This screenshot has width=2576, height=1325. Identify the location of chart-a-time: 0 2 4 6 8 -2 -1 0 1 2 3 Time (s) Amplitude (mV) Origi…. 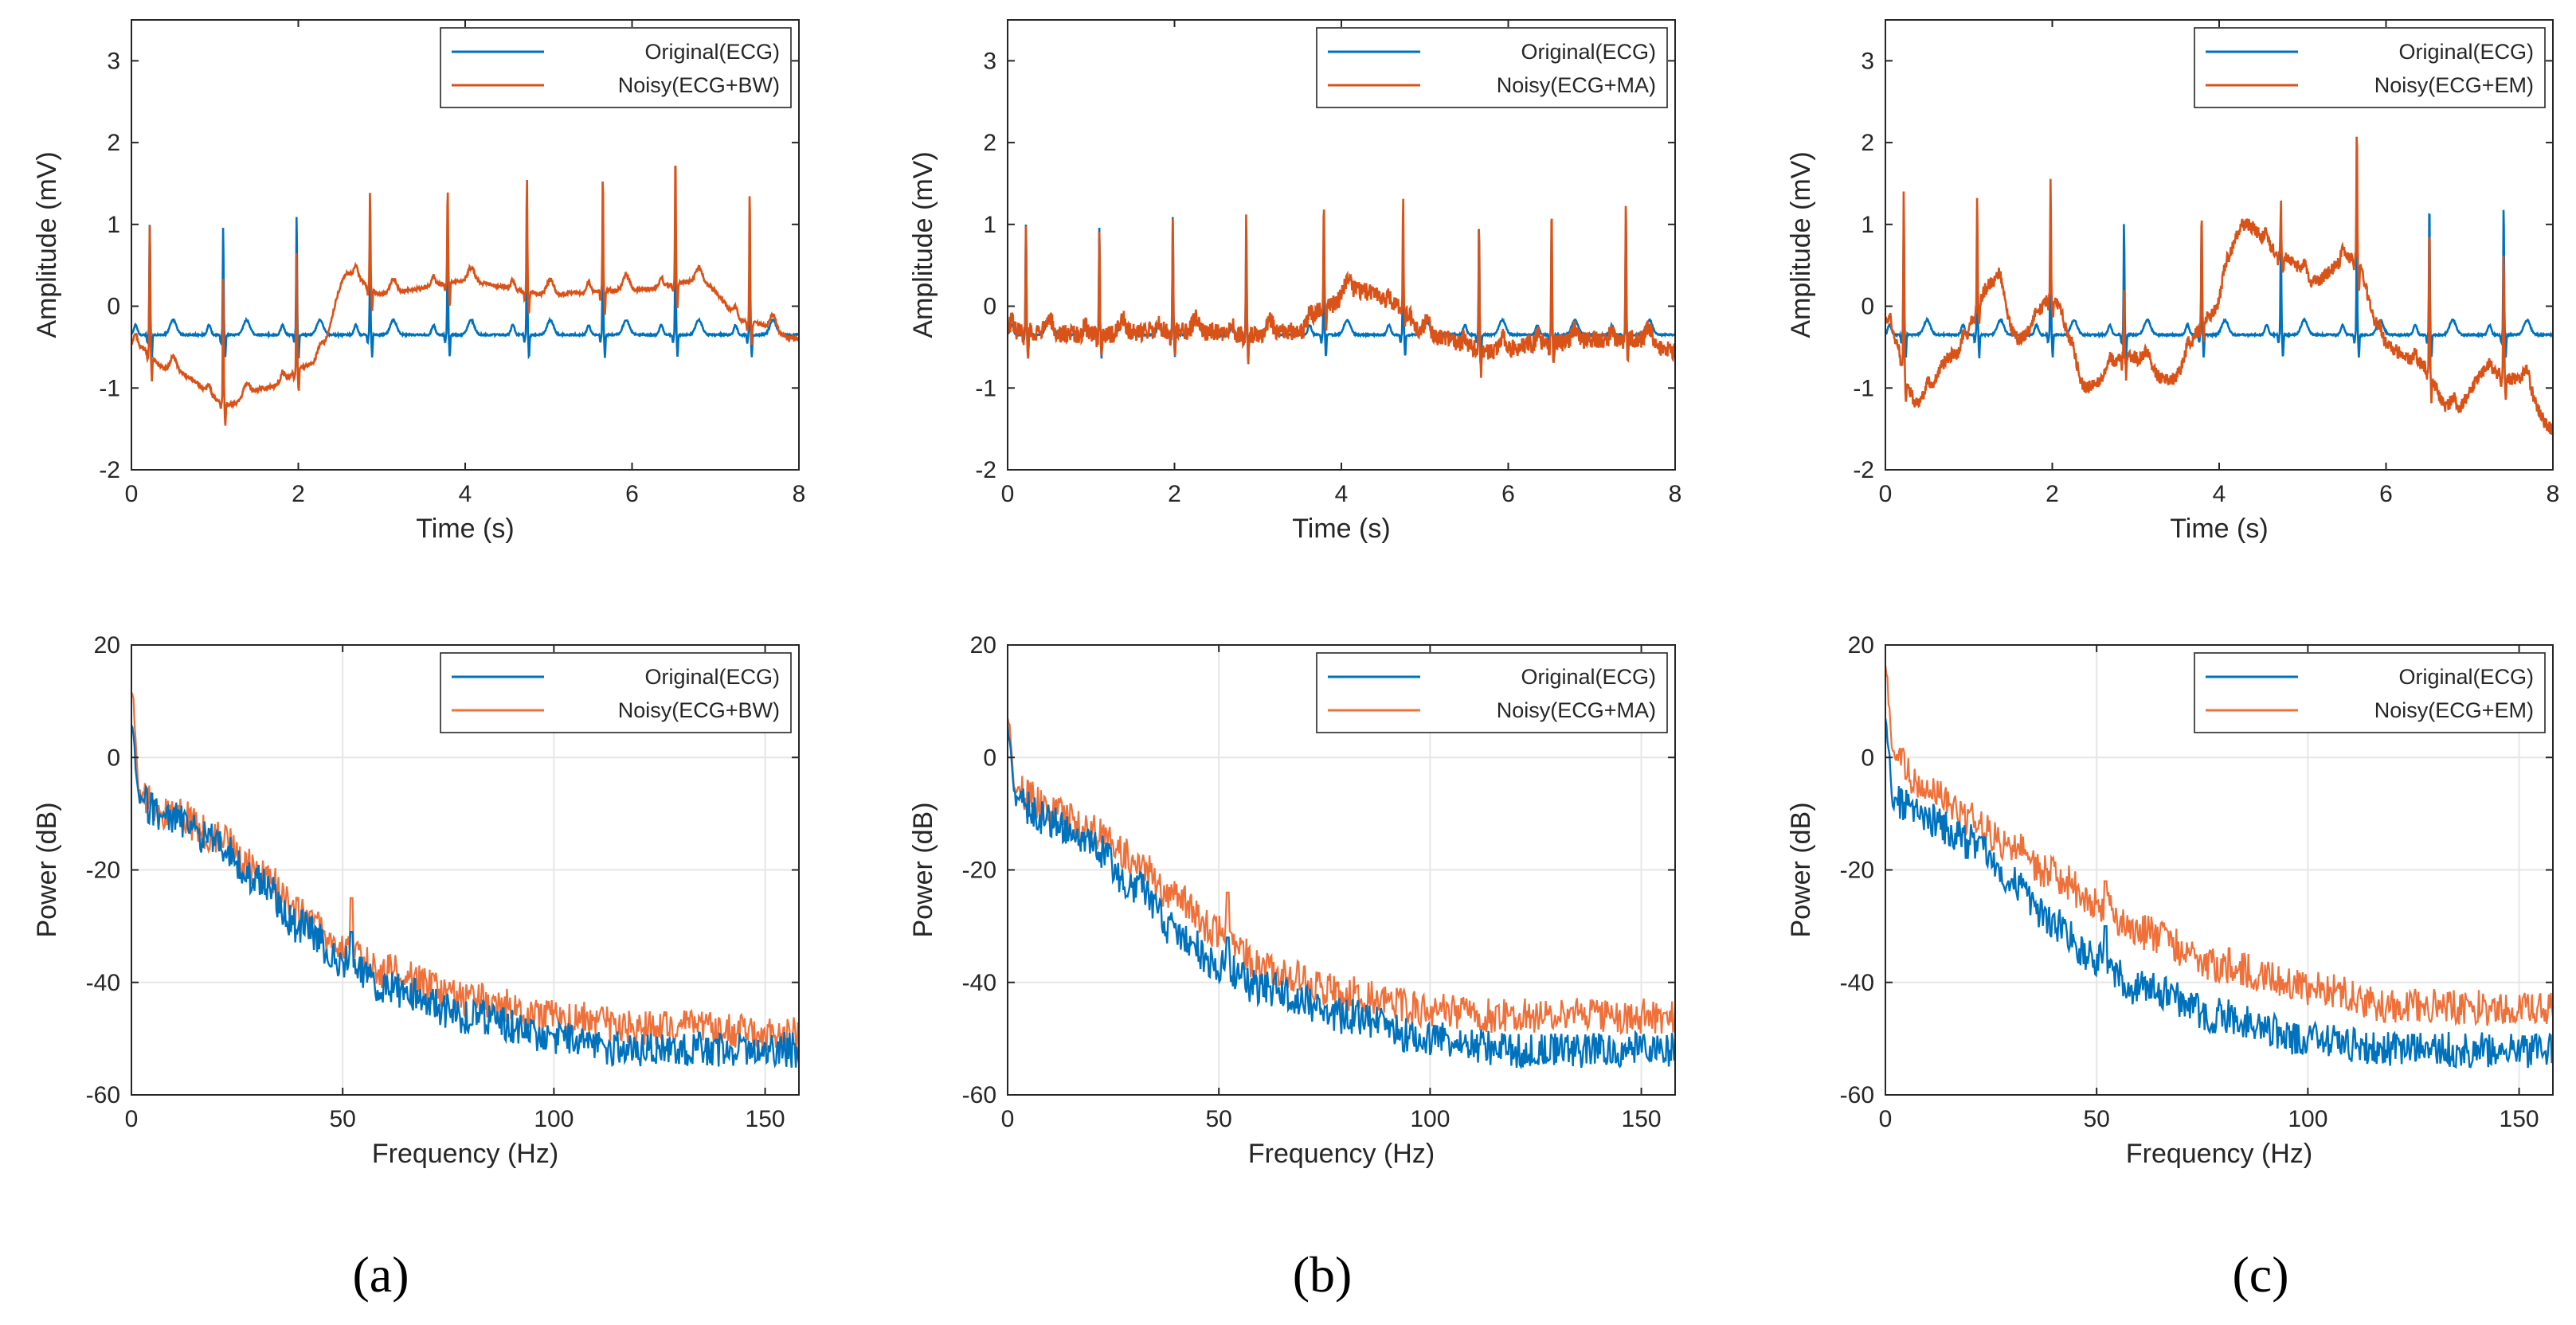
(419, 281).